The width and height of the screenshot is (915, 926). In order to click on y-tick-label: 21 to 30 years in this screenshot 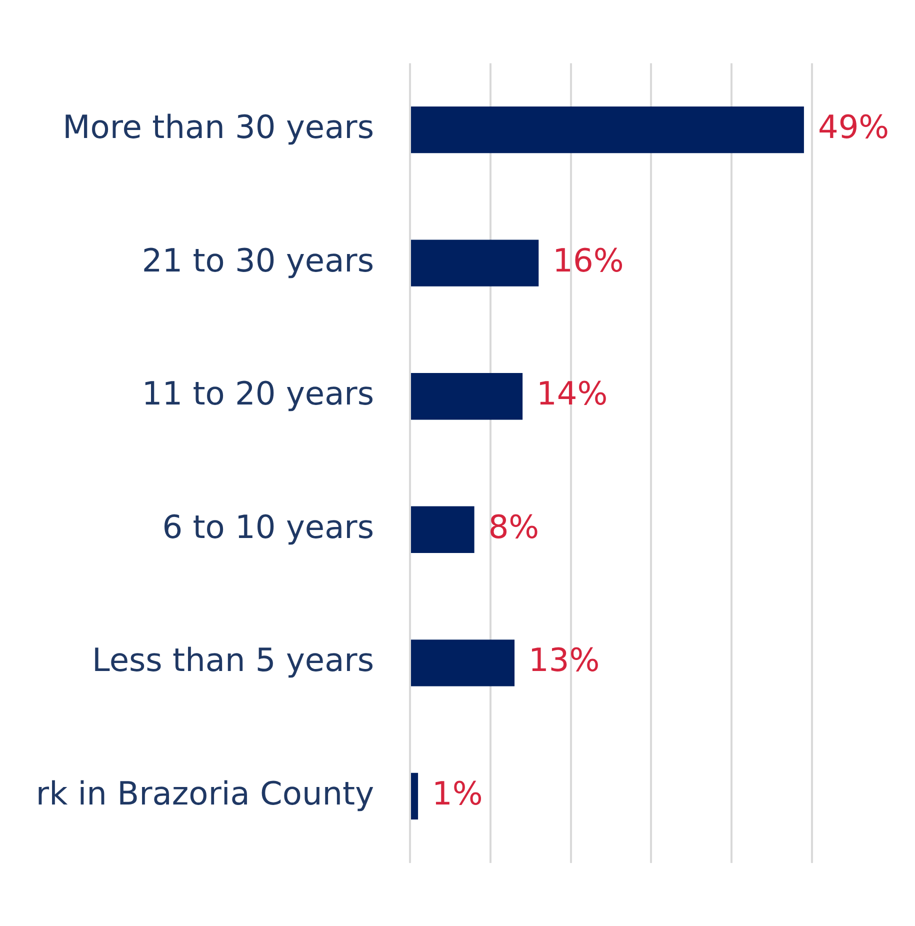, I will do `click(258, 260)`.